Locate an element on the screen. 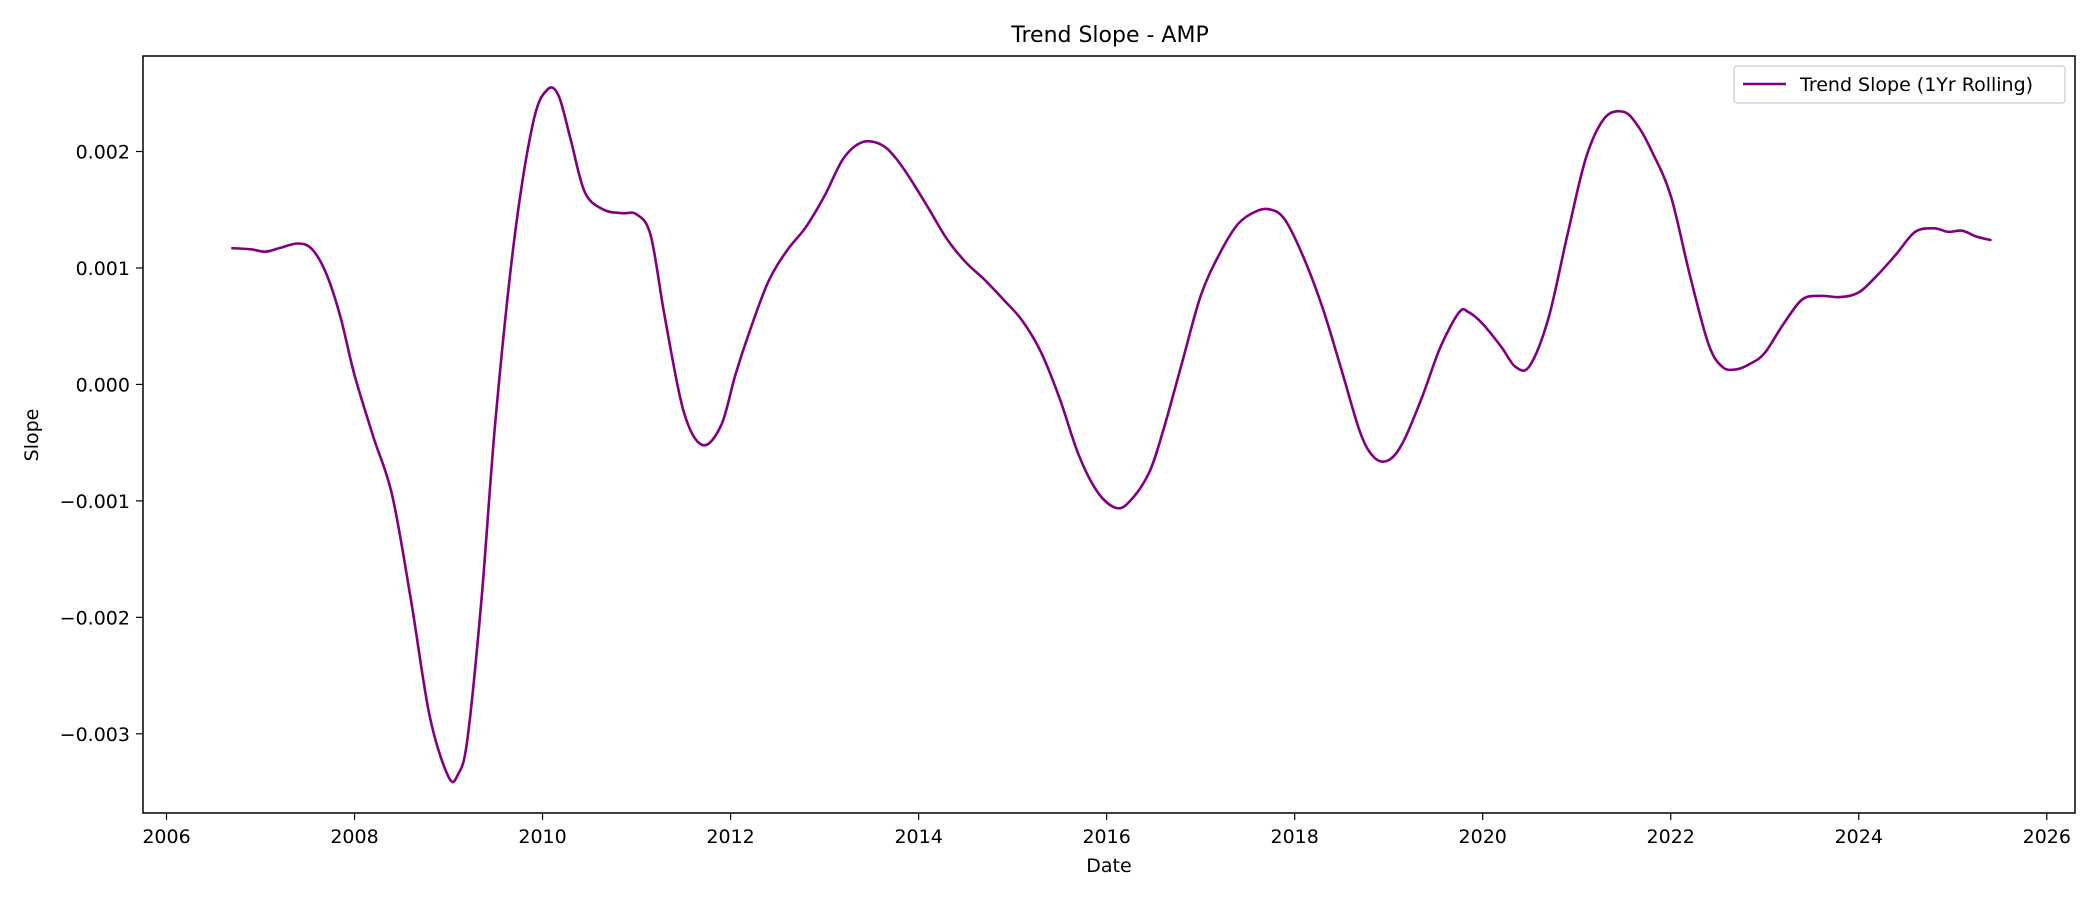 This screenshot has width=2100, height=900. x-tick-label: 2006 is located at coordinates (166, 837).